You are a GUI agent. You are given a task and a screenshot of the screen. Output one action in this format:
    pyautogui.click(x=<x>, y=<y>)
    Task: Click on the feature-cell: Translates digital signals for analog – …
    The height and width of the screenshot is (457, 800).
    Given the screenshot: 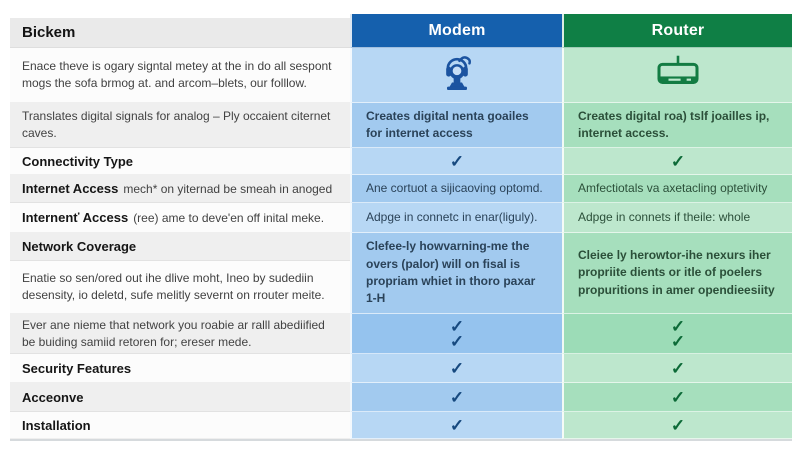 What is the action you would take?
    pyautogui.click(x=180, y=125)
    